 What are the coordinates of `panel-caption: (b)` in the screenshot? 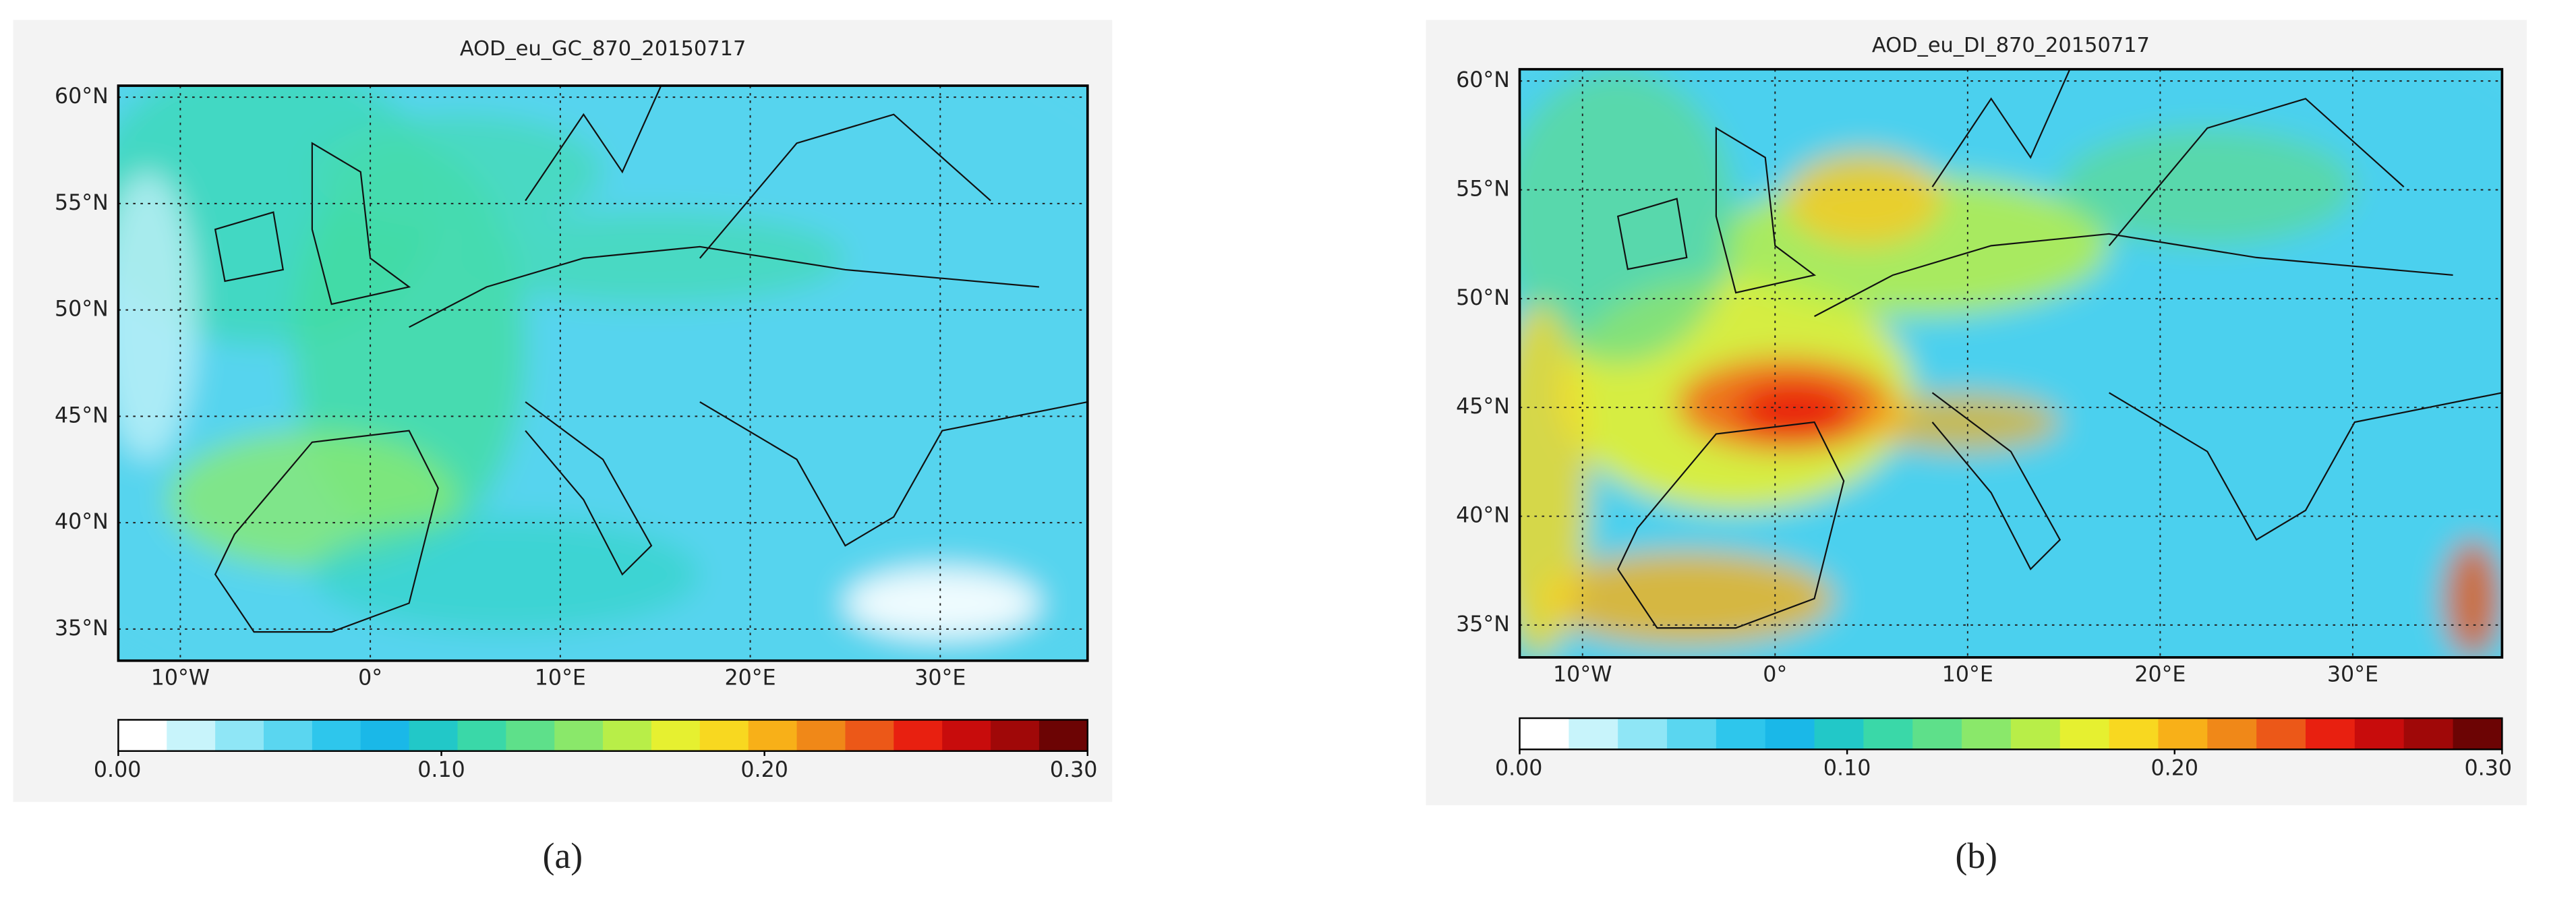 It's located at (1977, 855).